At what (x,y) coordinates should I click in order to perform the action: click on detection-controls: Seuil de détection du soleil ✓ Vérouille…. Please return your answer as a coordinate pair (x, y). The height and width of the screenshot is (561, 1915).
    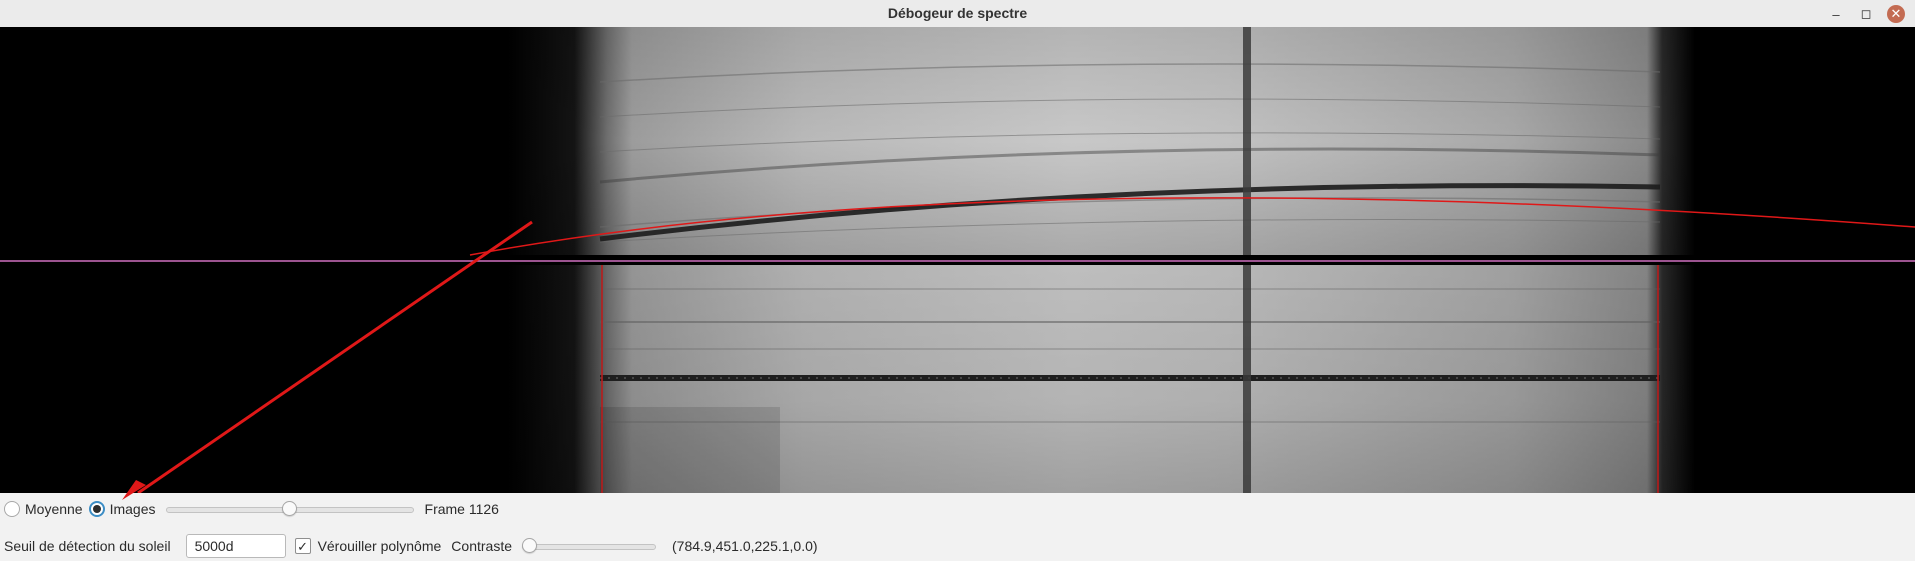
    Looking at the image, I should click on (957, 546).